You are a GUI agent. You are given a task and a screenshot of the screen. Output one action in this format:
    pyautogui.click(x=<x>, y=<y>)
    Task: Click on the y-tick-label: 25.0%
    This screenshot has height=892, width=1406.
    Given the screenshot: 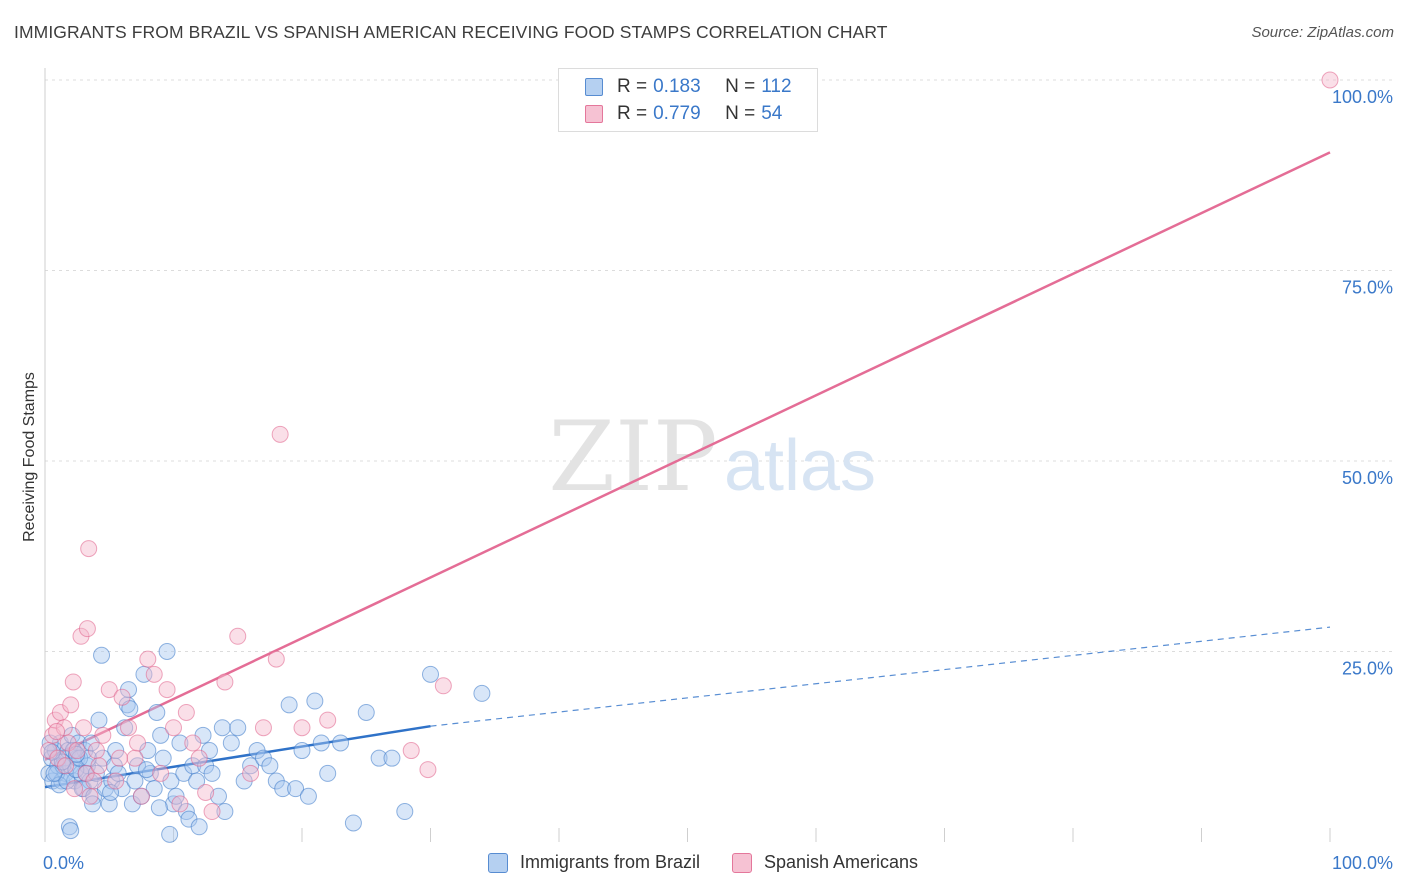 What is the action you would take?
    pyautogui.click(x=1367, y=669)
    